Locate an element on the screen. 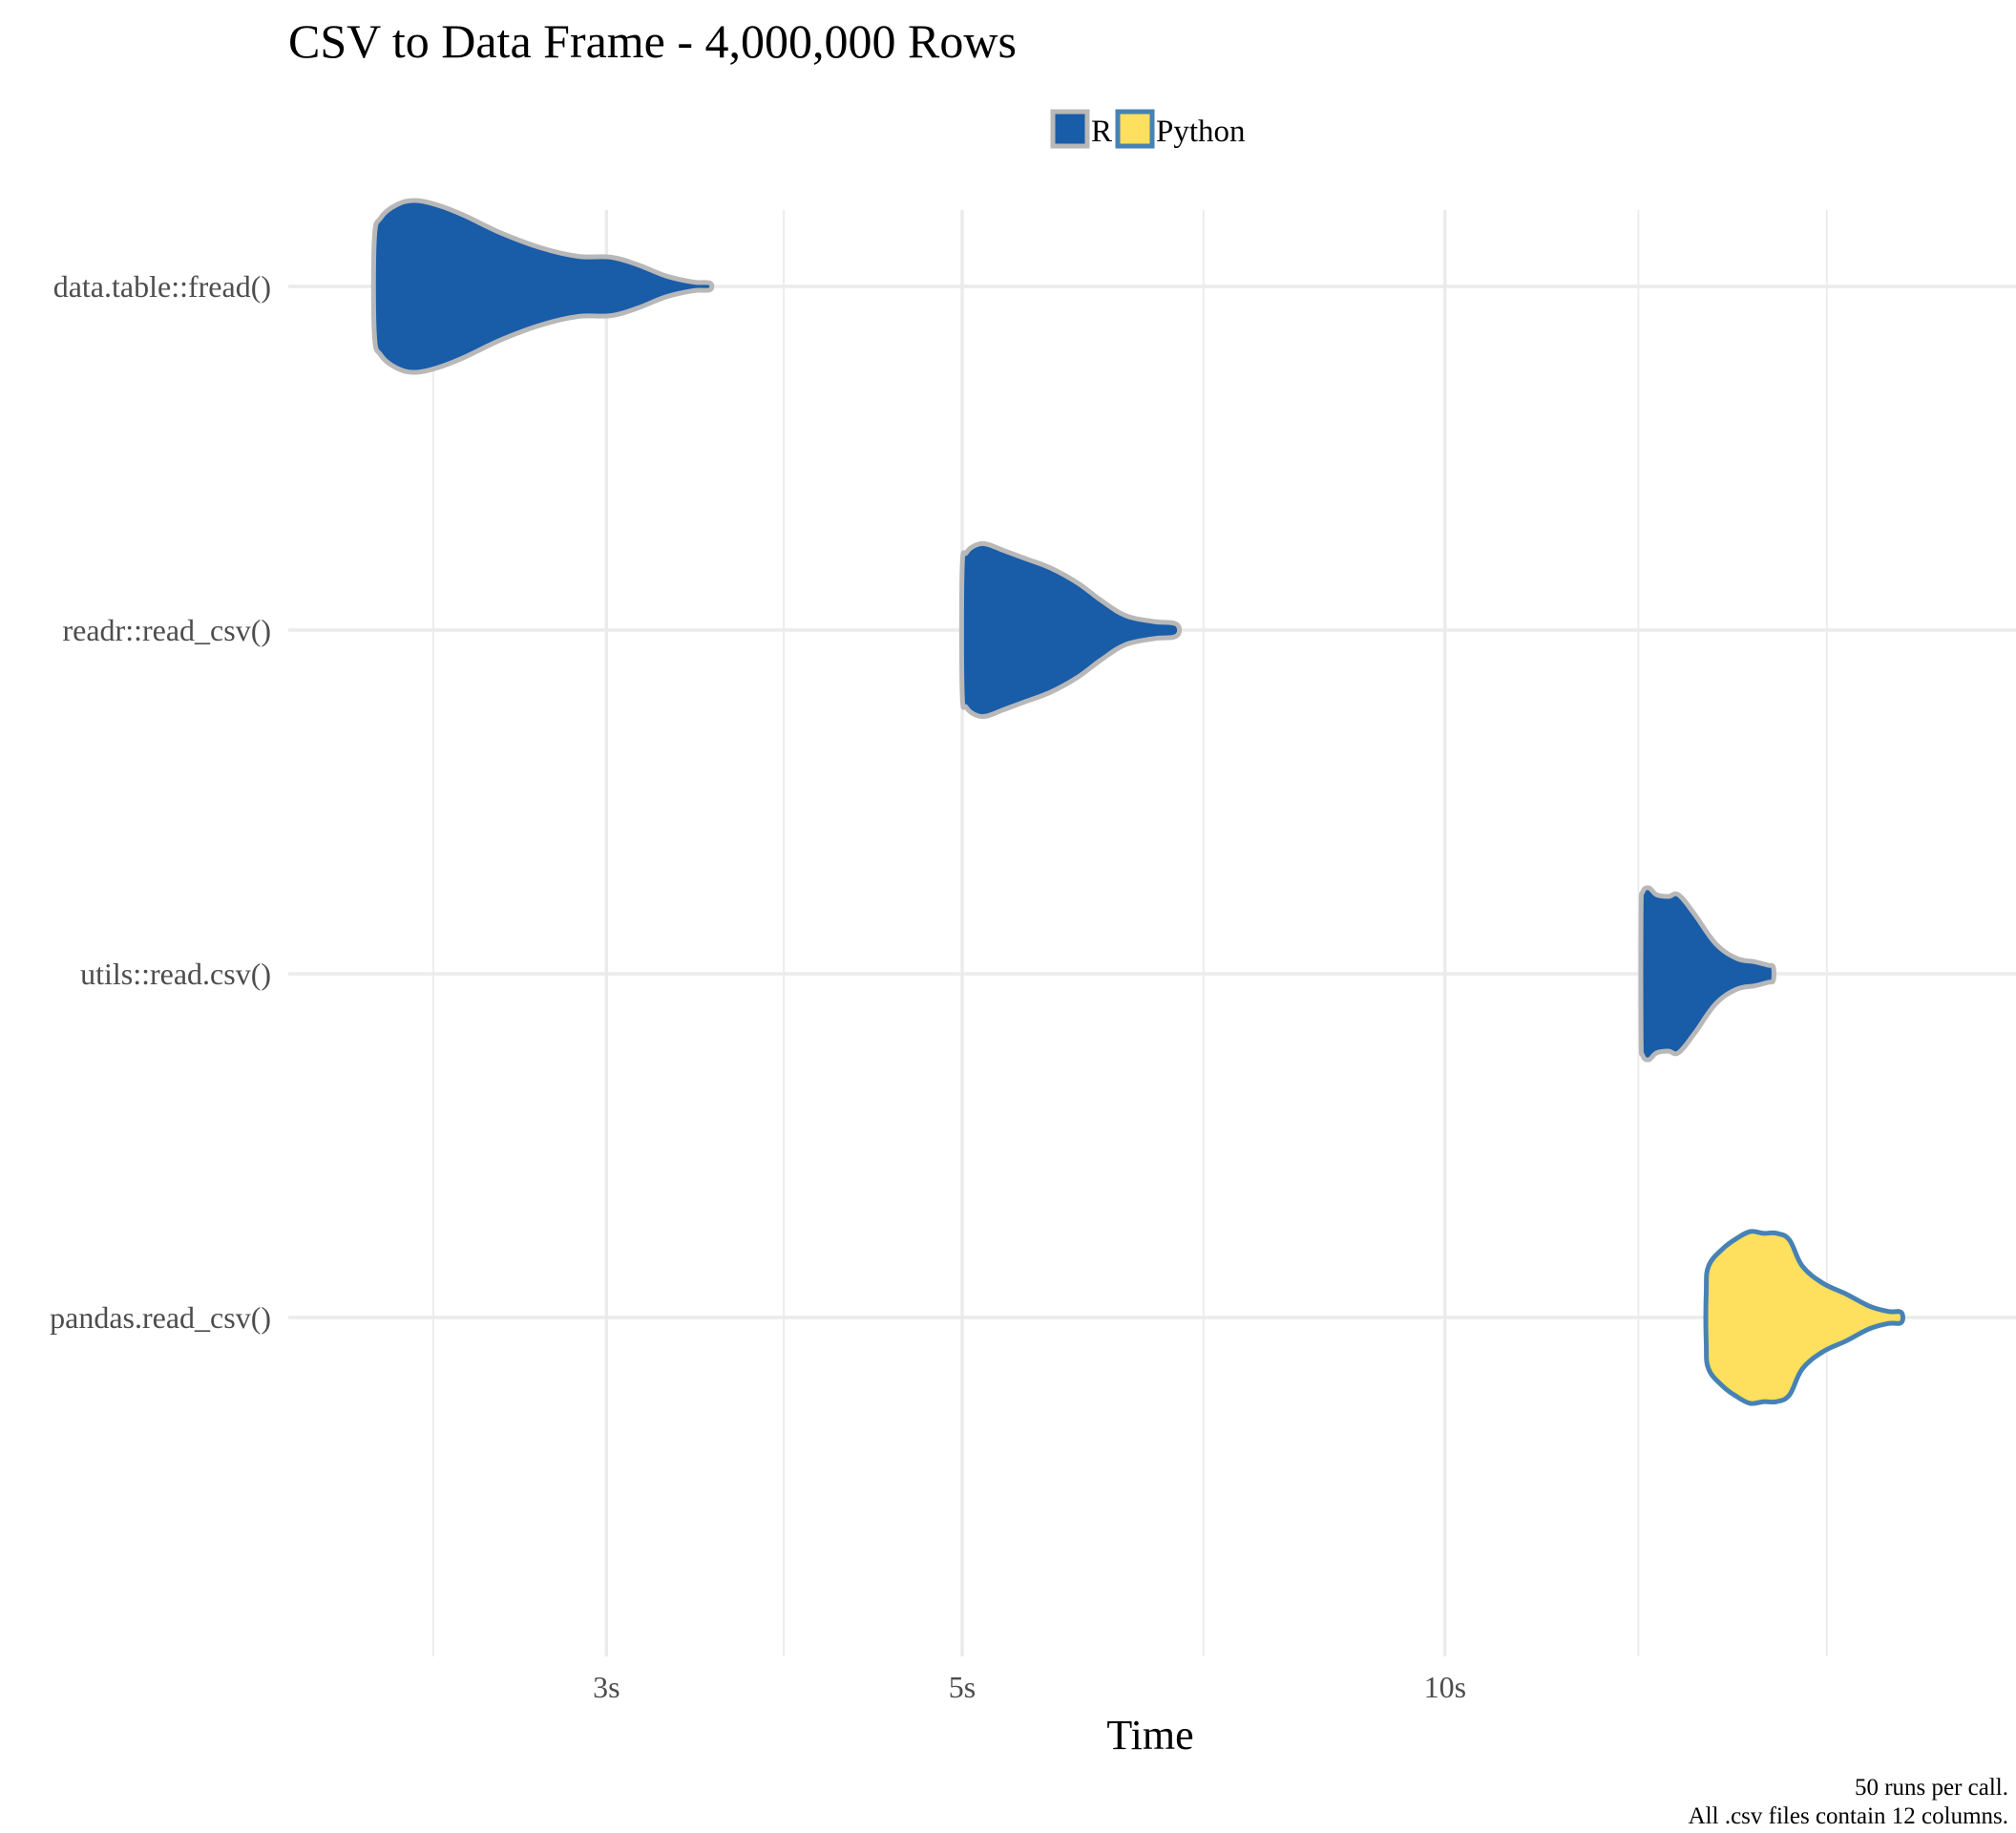  violin-pandas-read-csv is located at coordinates (1804, 1318).